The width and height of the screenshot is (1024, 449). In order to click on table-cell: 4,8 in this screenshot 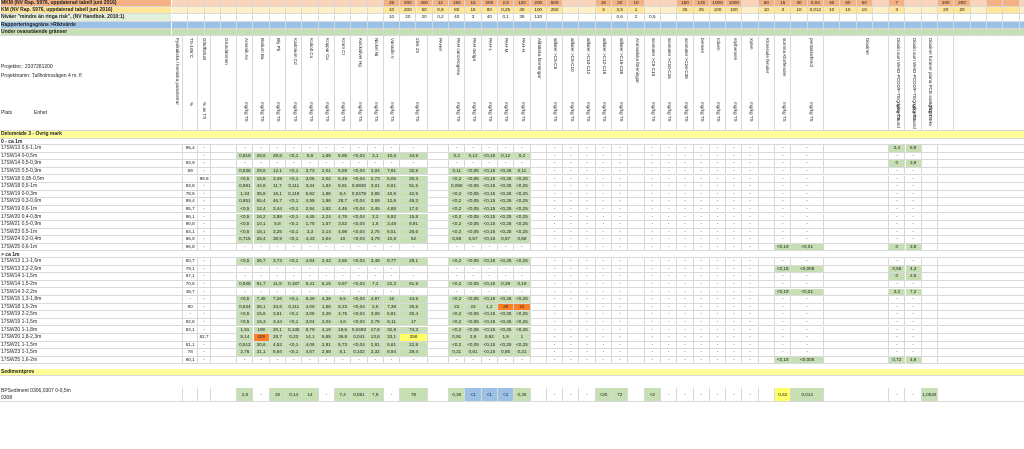, I will do `click(913, 360)`.